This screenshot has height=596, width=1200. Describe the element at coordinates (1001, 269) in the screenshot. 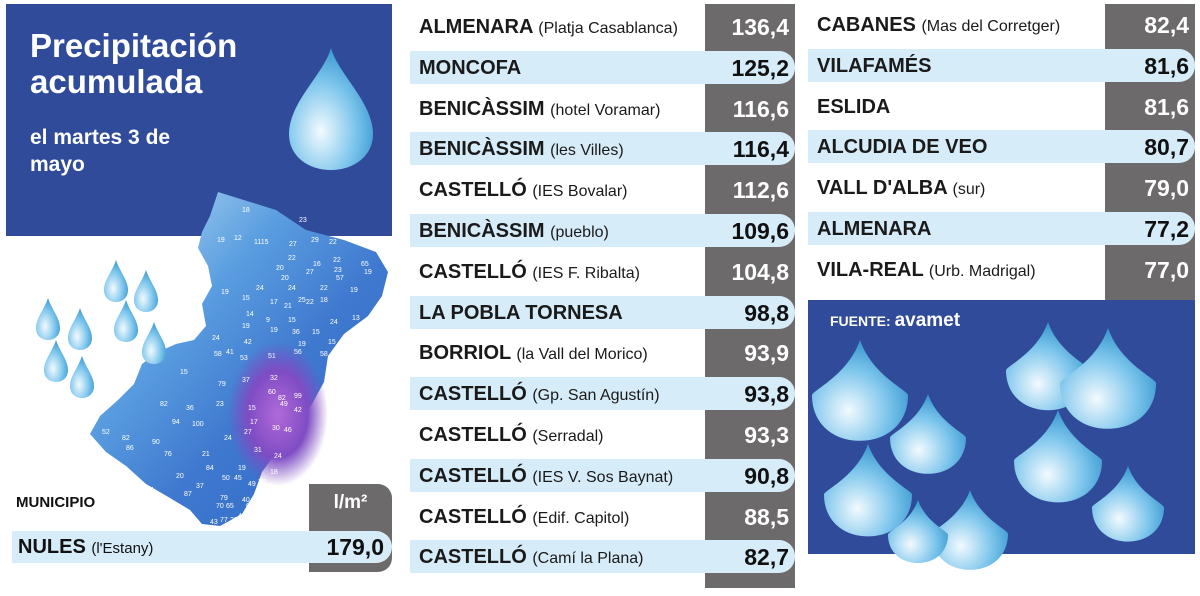

I see `table-row: VILA-REAL (Urb. Madrigal) 77,0` at that location.